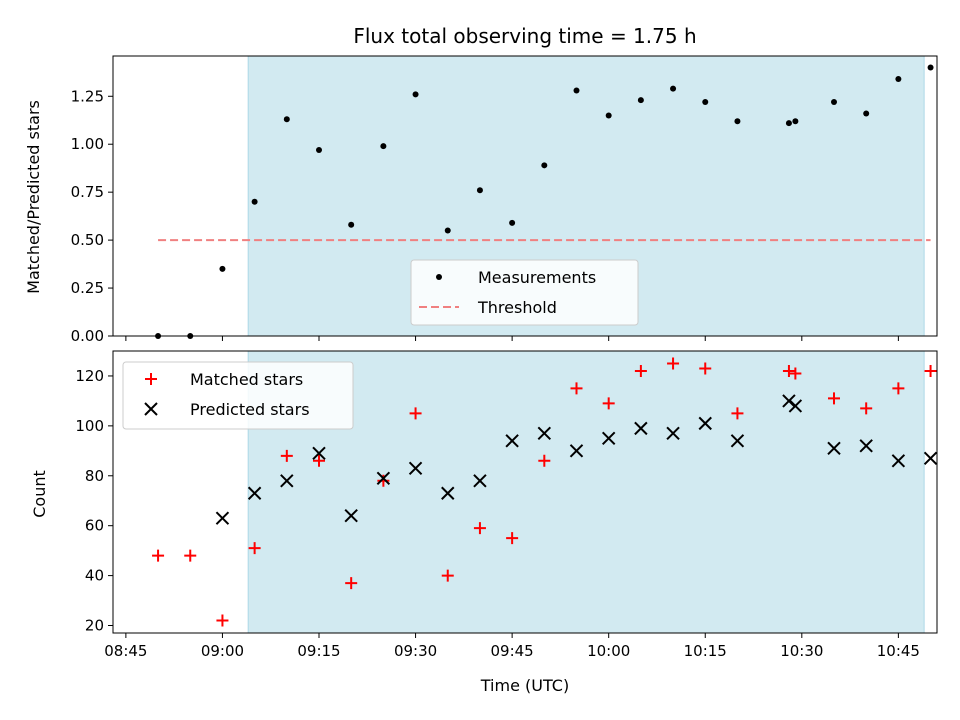 This screenshot has width=960, height=720. Describe the element at coordinates (151, 379) in the screenshot. I see `legend-plus-icon` at that location.